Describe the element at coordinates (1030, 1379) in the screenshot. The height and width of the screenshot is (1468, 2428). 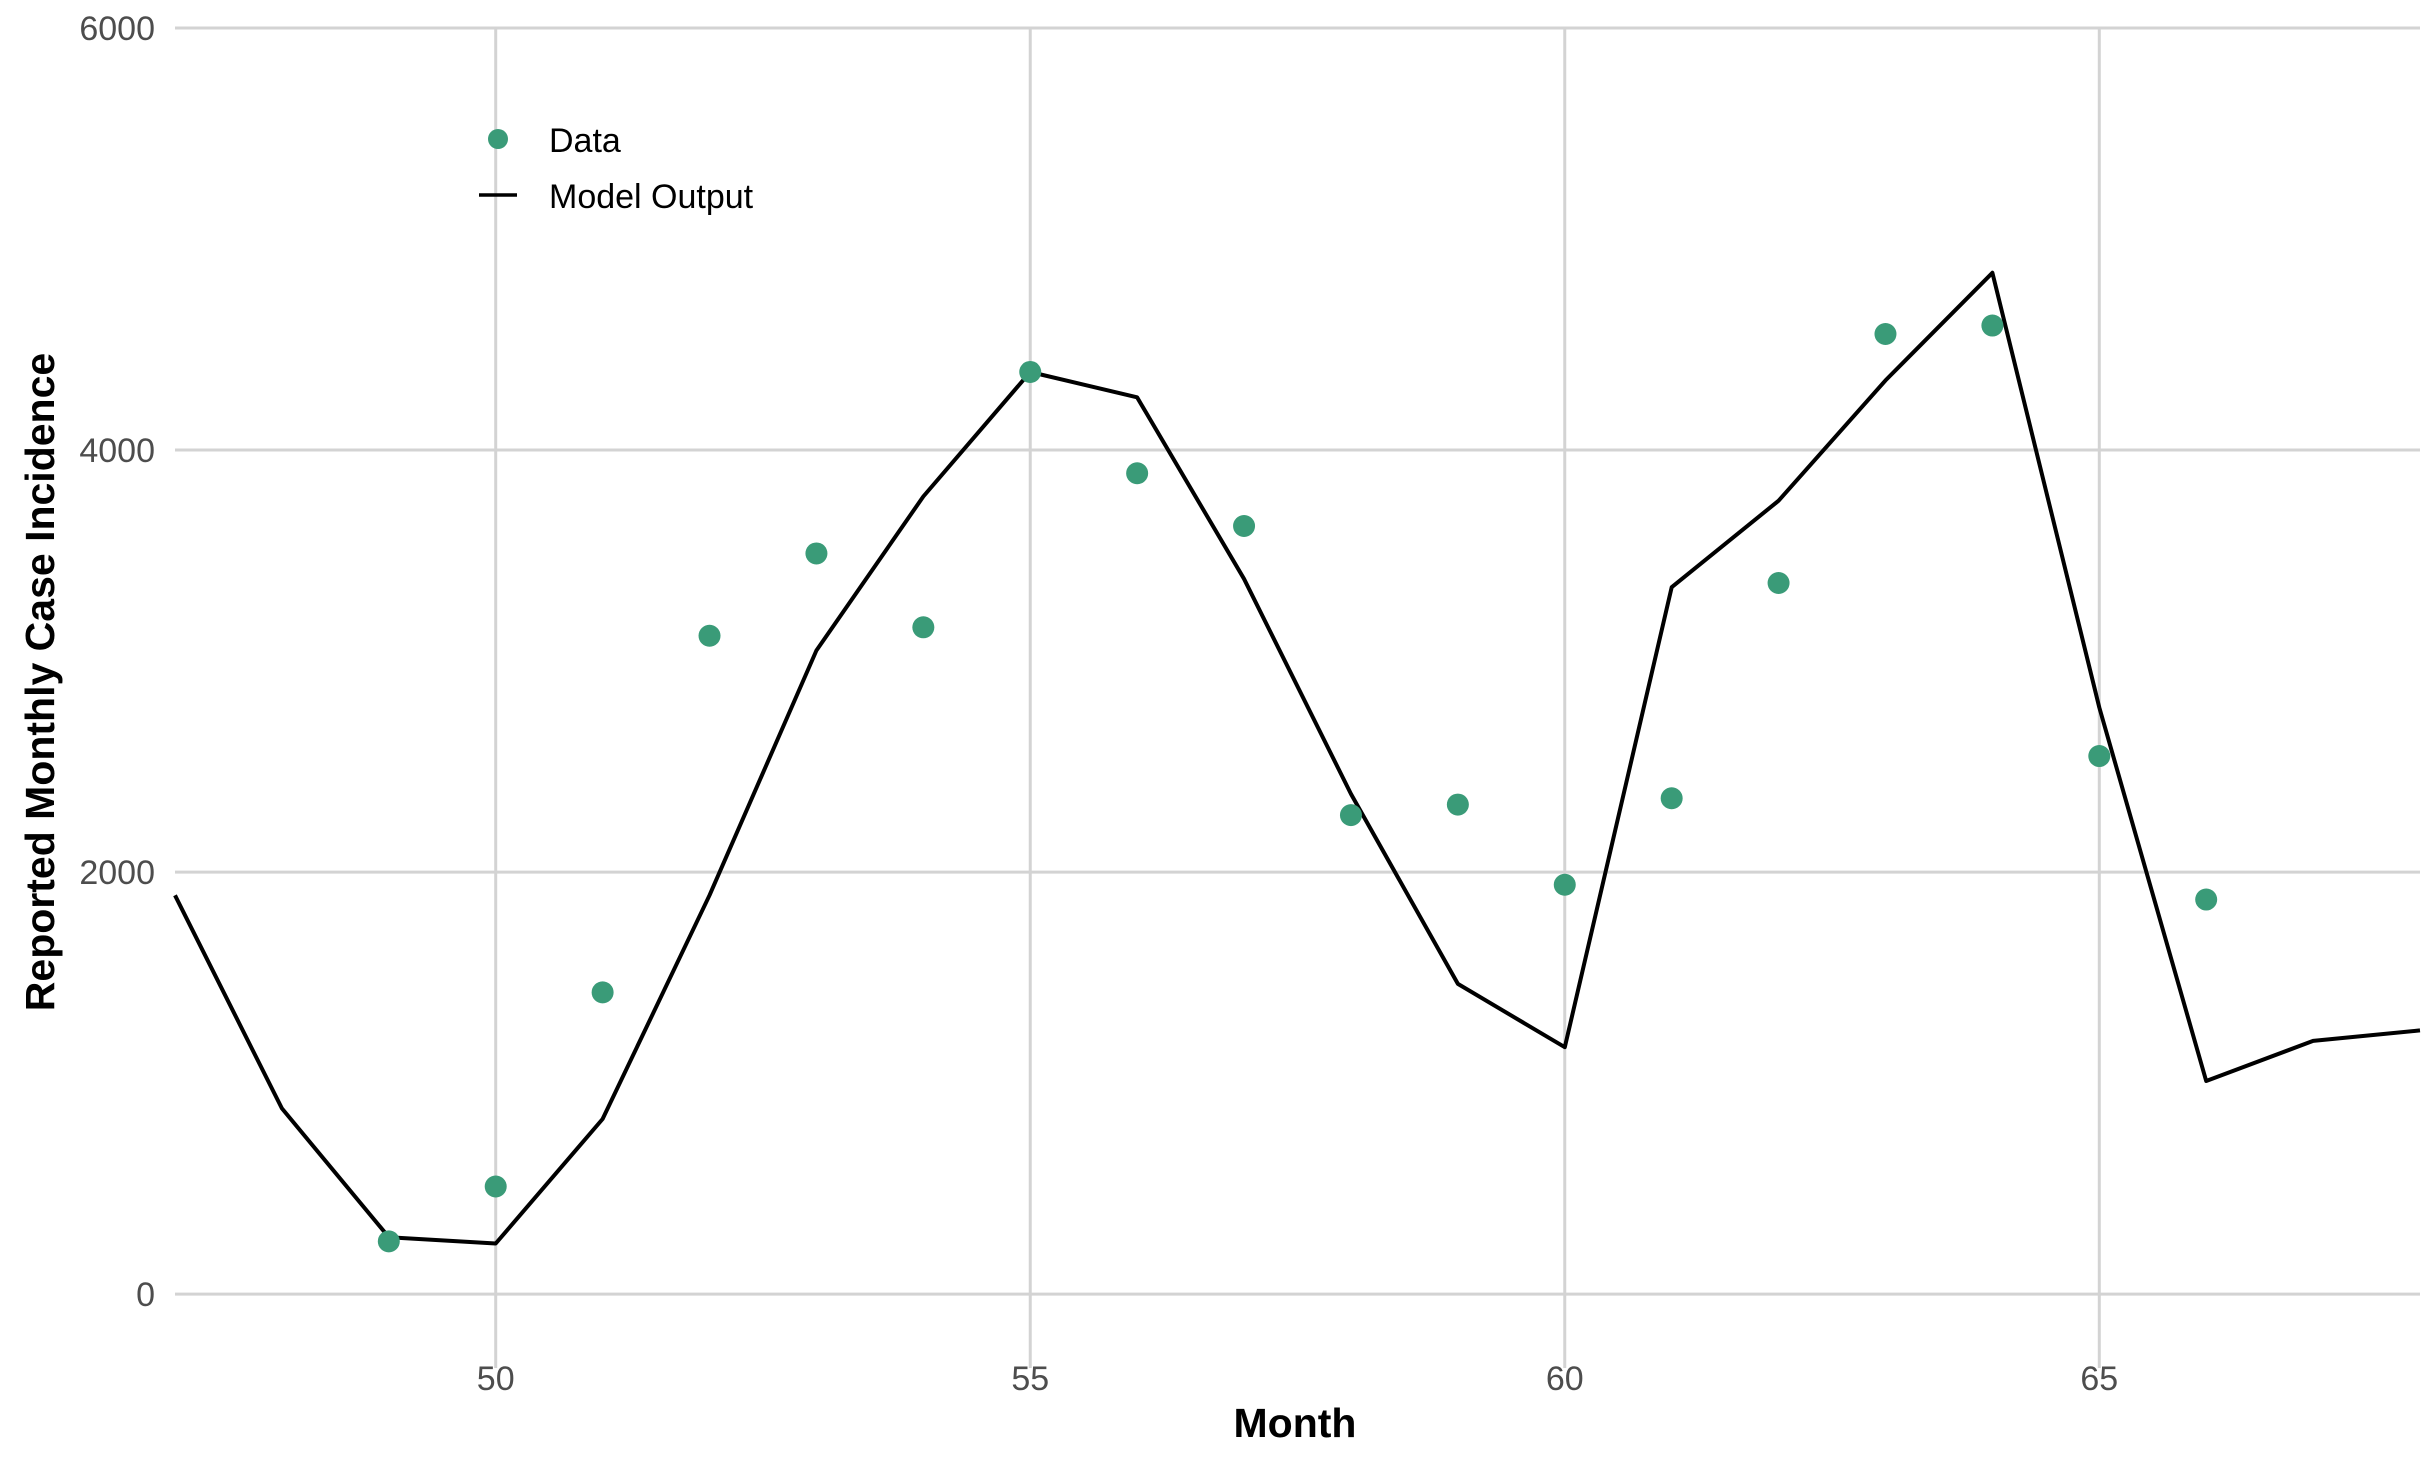
I see `x-tick-label: 55` at that location.